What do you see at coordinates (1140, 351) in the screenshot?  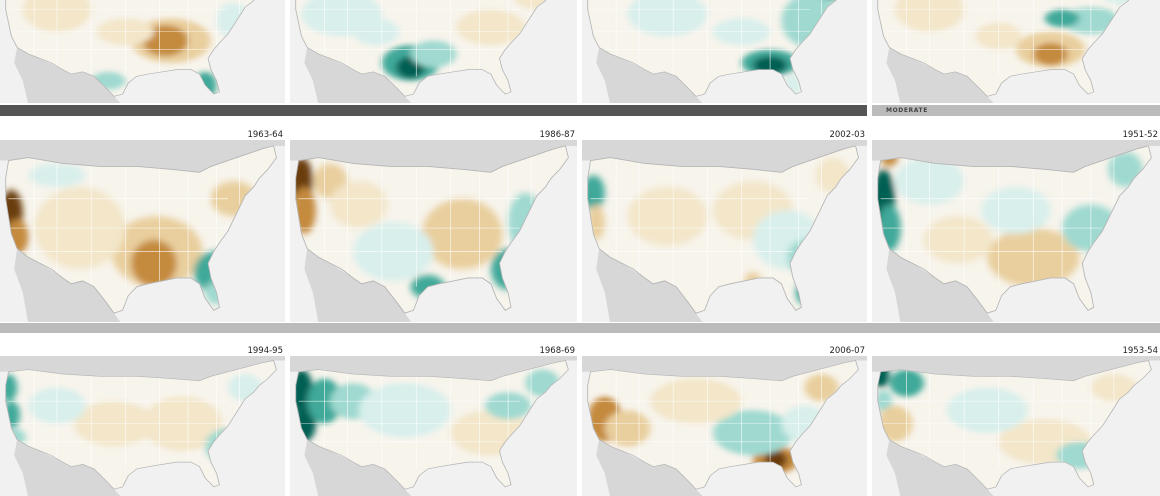 I see `season-year-label: 1953-54` at bounding box center [1140, 351].